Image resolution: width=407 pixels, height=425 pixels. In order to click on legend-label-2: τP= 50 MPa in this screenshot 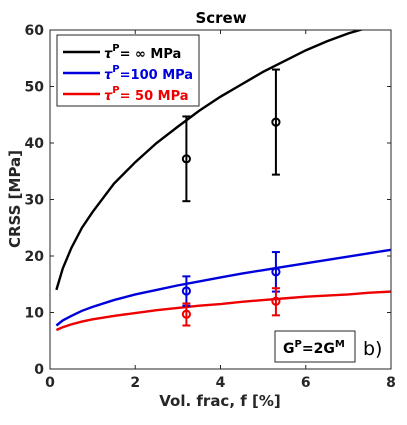, I will do `click(146, 94)`.